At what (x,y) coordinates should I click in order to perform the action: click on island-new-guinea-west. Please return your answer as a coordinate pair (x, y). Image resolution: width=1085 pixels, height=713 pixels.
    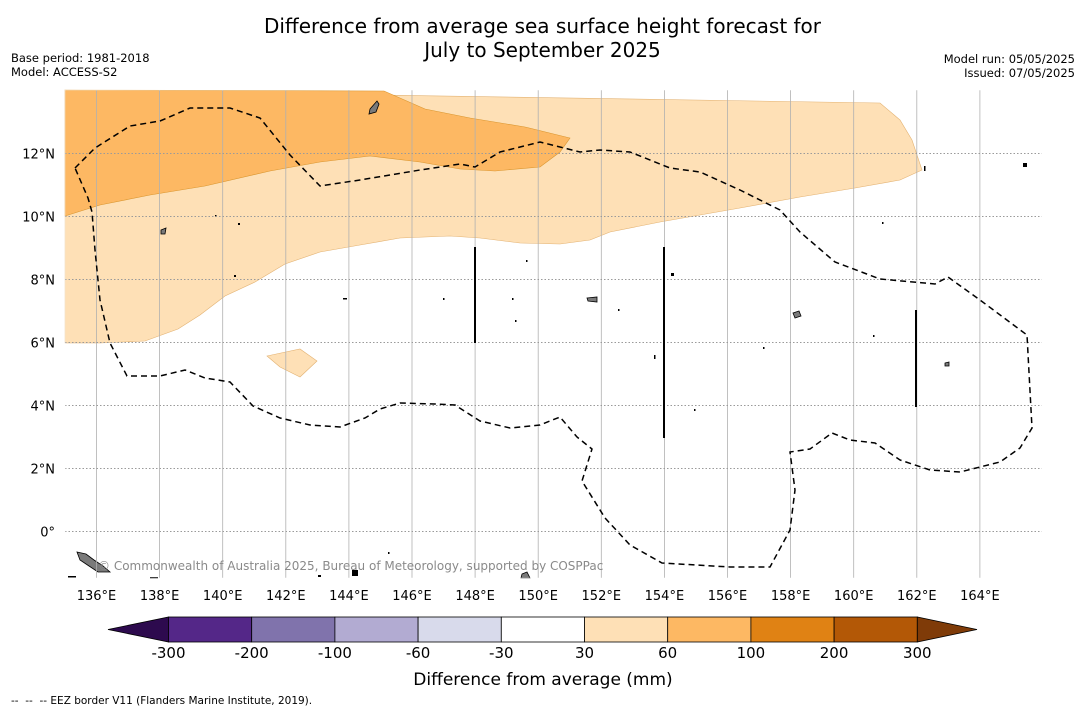
    Looking at the image, I should click on (94, 562).